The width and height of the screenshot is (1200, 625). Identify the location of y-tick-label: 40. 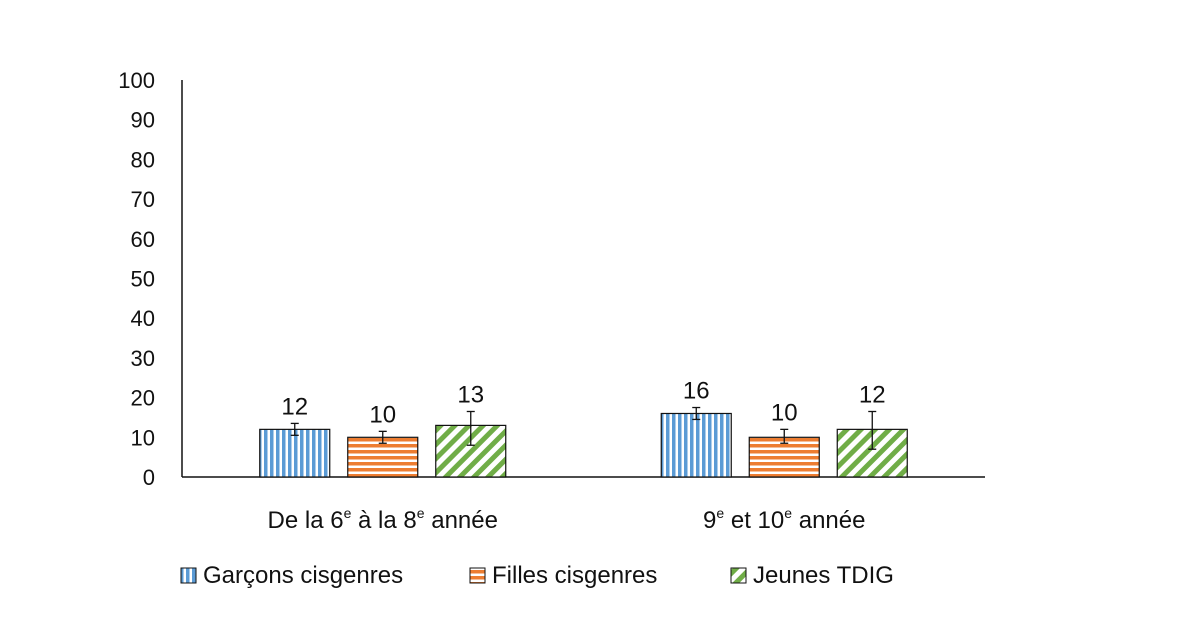
(143, 318).